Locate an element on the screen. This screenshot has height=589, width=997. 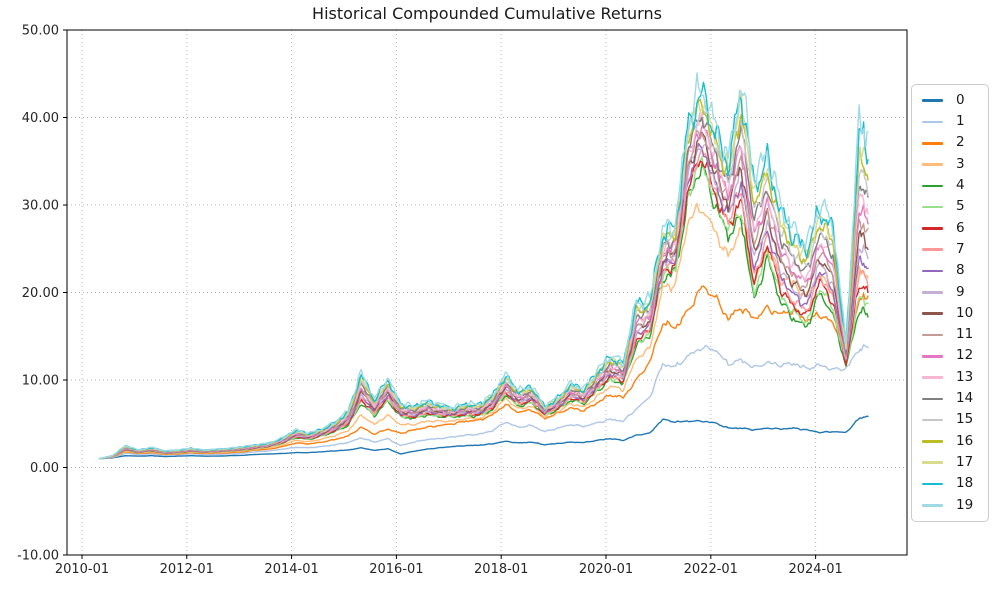
legend-item-2: 2 is located at coordinates (955, 143).